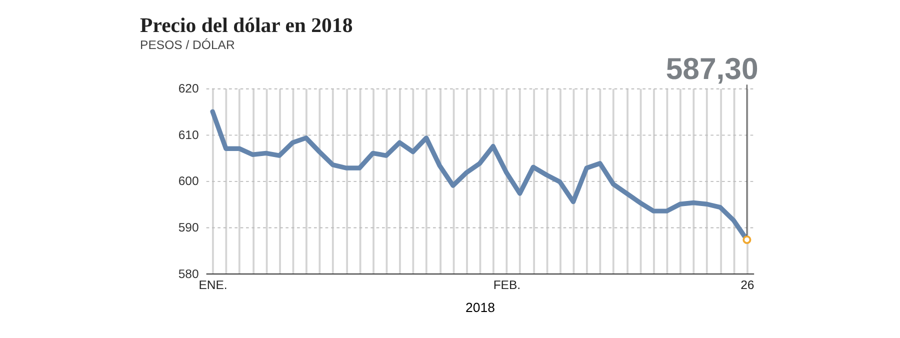 This screenshot has width=900, height=338. I want to click on annotation: 587,30, so click(712, 69).